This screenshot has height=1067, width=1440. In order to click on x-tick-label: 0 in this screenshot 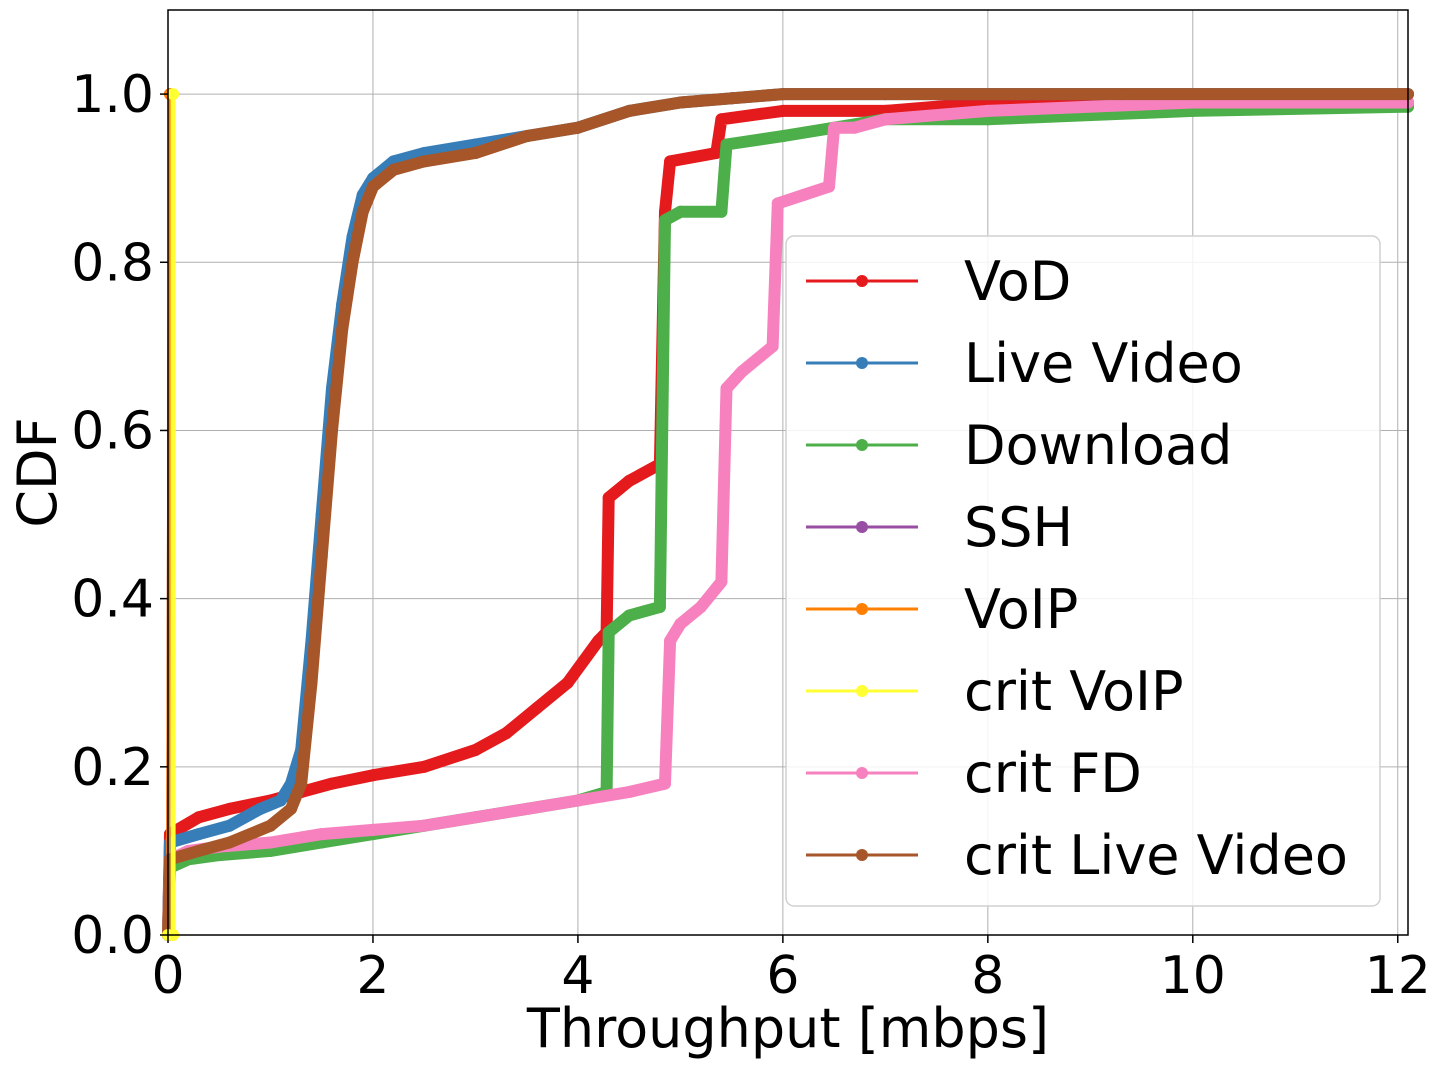, I will do `click(167, 976)`.